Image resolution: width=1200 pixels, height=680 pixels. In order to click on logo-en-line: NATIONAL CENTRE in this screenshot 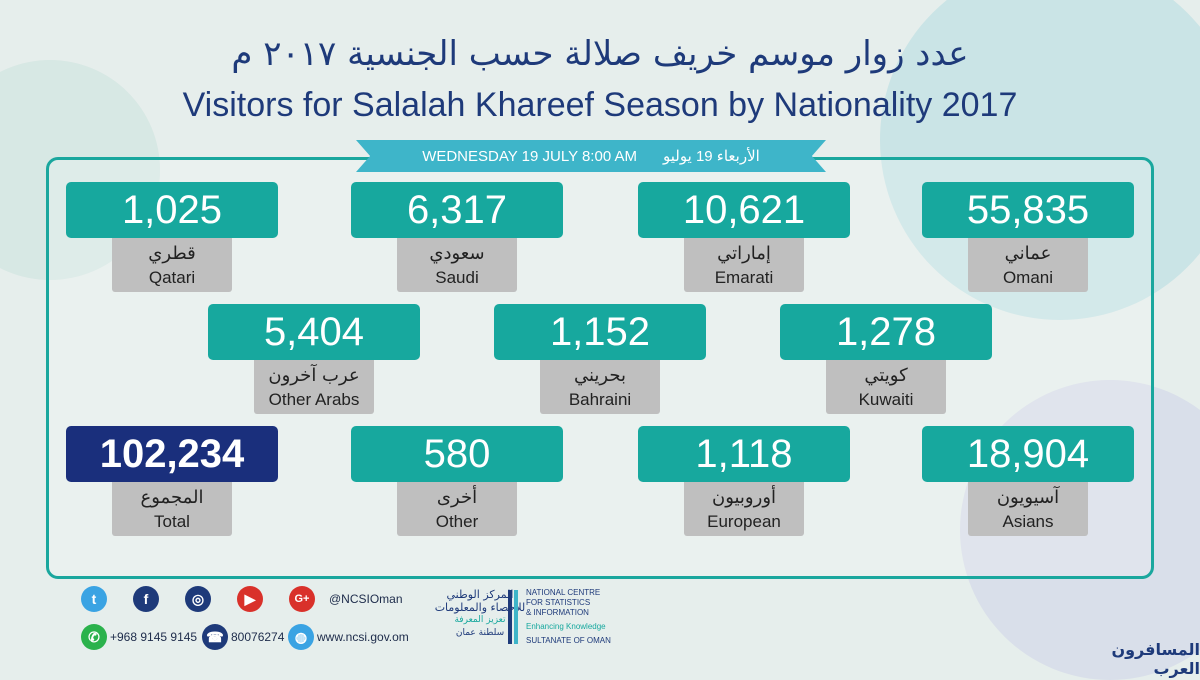, I will do `click(563, 592)`.